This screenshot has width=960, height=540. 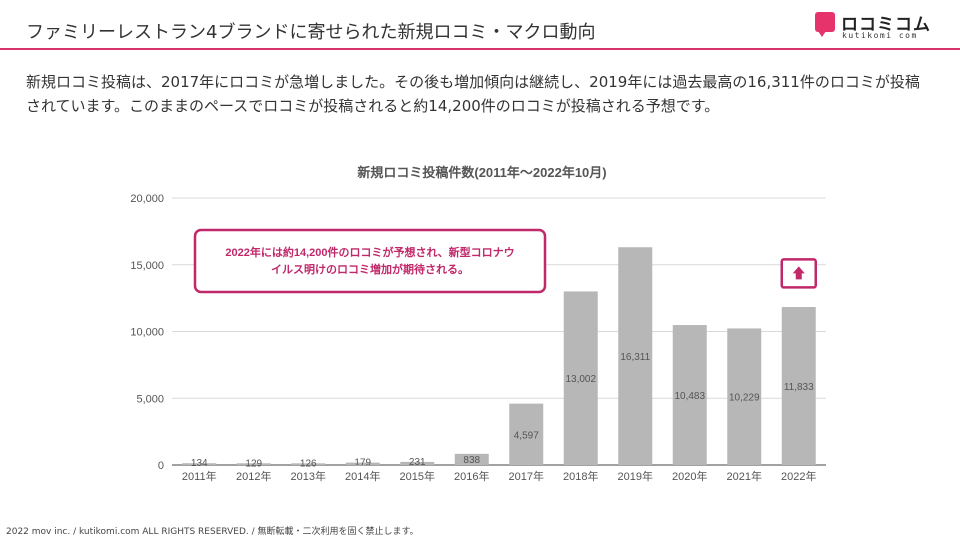 I want to click on data-label: 126, so click(x=308, y=463).